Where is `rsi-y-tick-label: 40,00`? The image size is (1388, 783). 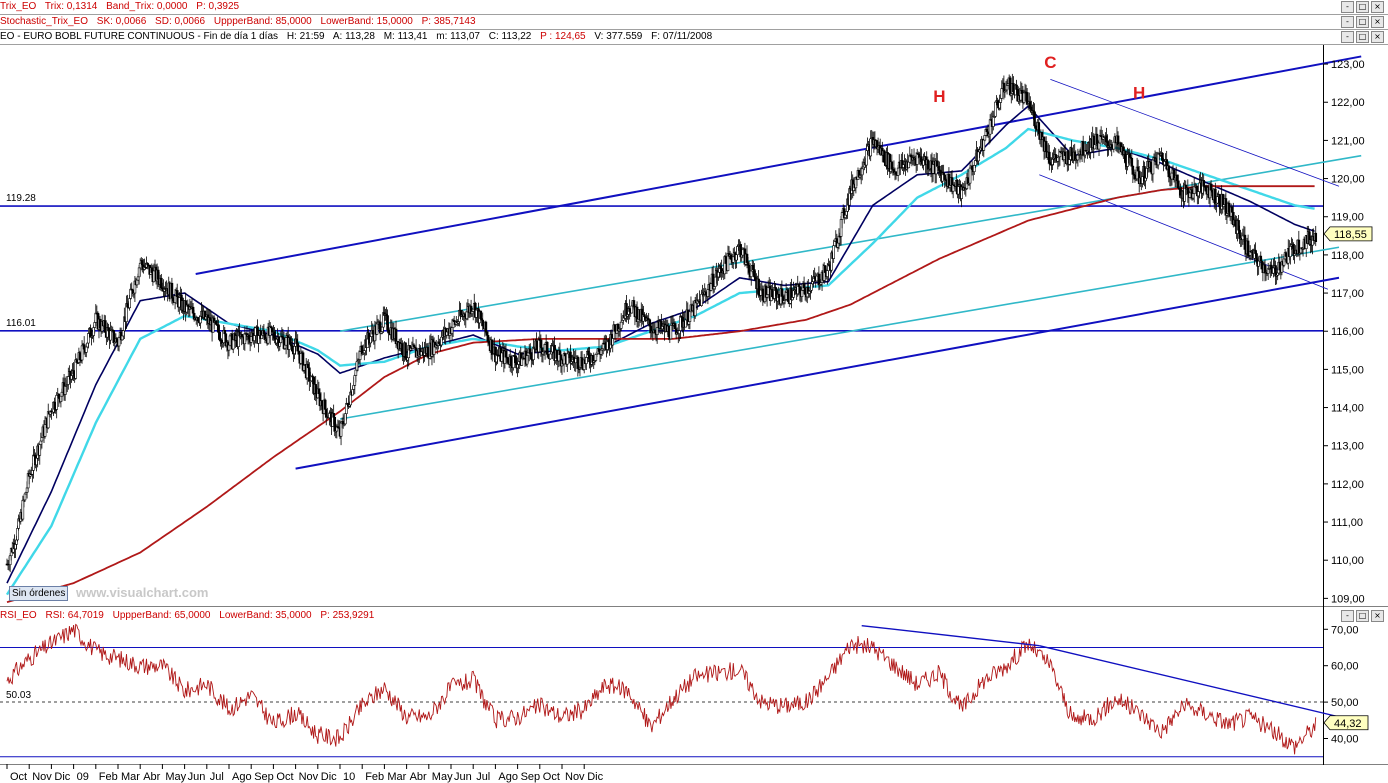 rsi-y-tick-label: 40,00 is located at coordinates (1345, 740).